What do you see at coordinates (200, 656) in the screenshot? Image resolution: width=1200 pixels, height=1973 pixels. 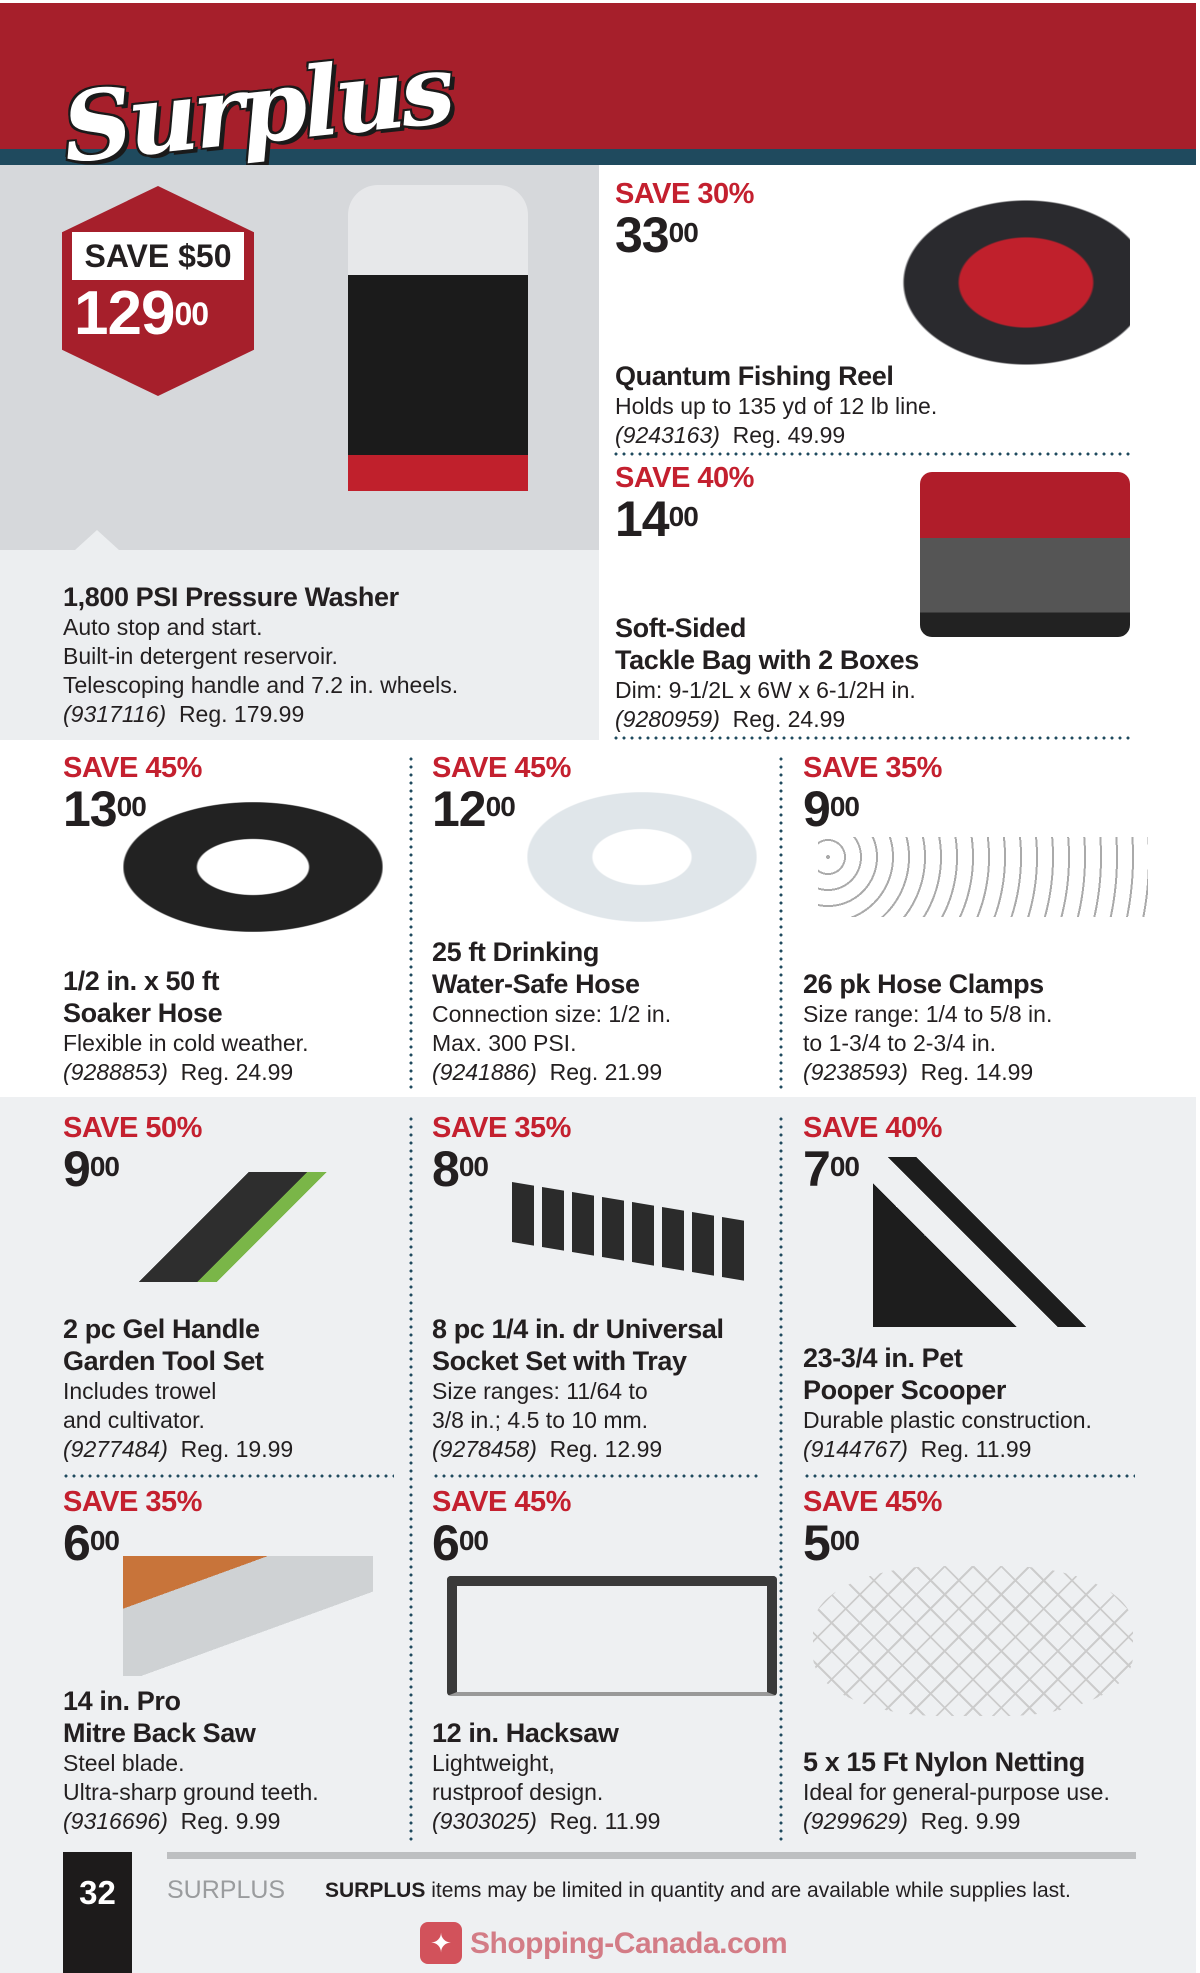 I see `product-description: Built-in detergent reservoir.` at bounding box center [200, 656].